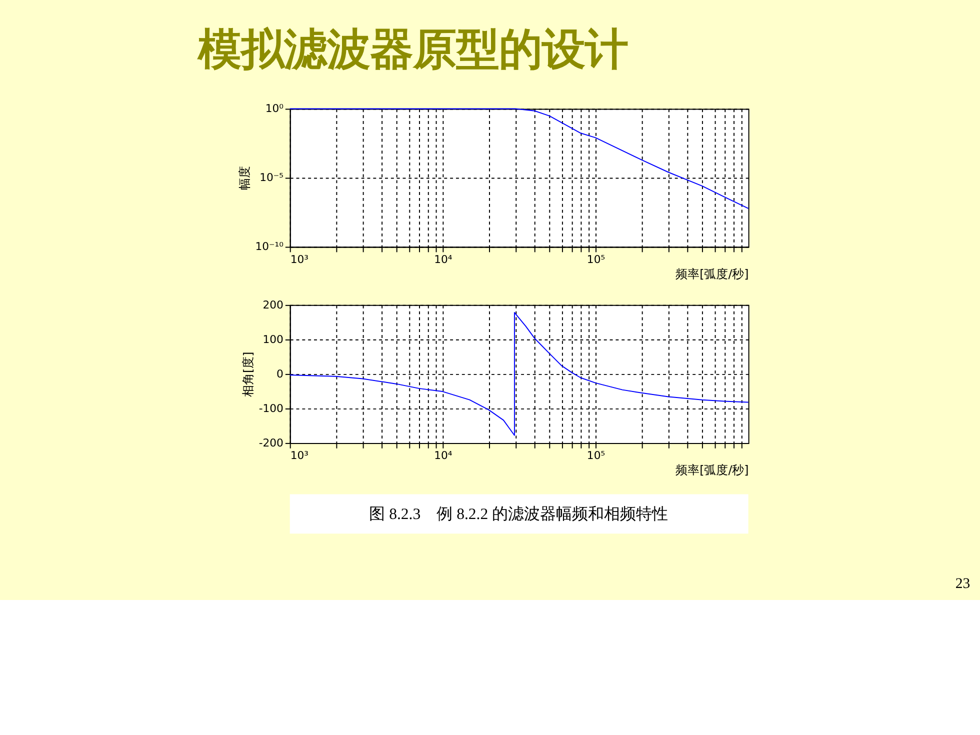 The width and height of the screenshot is (980, 735). I want to click on y-tick-label: -100, so click(271, 408).